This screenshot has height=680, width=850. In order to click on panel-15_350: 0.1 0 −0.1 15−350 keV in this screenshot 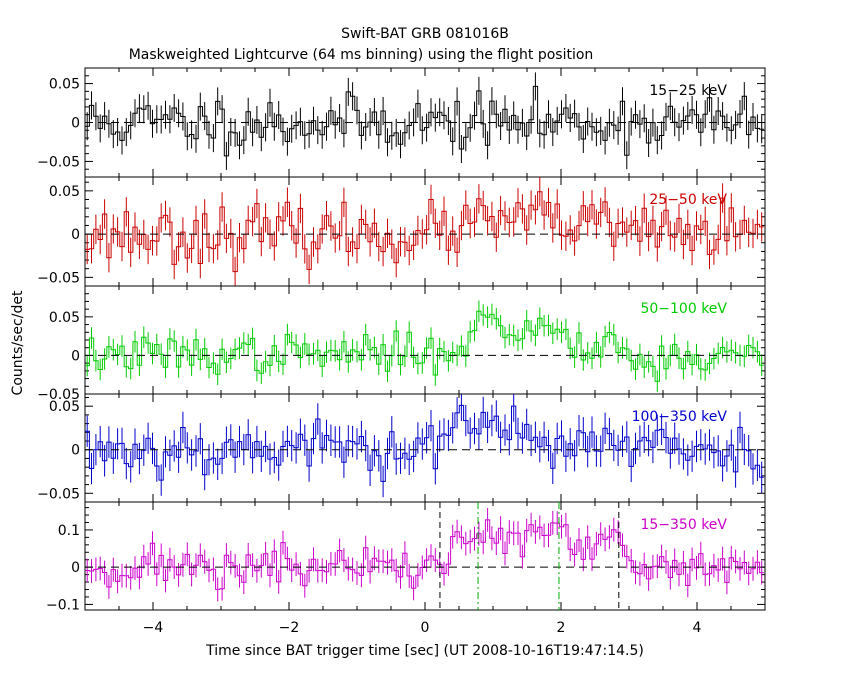, I will do `click(406, 557)`.